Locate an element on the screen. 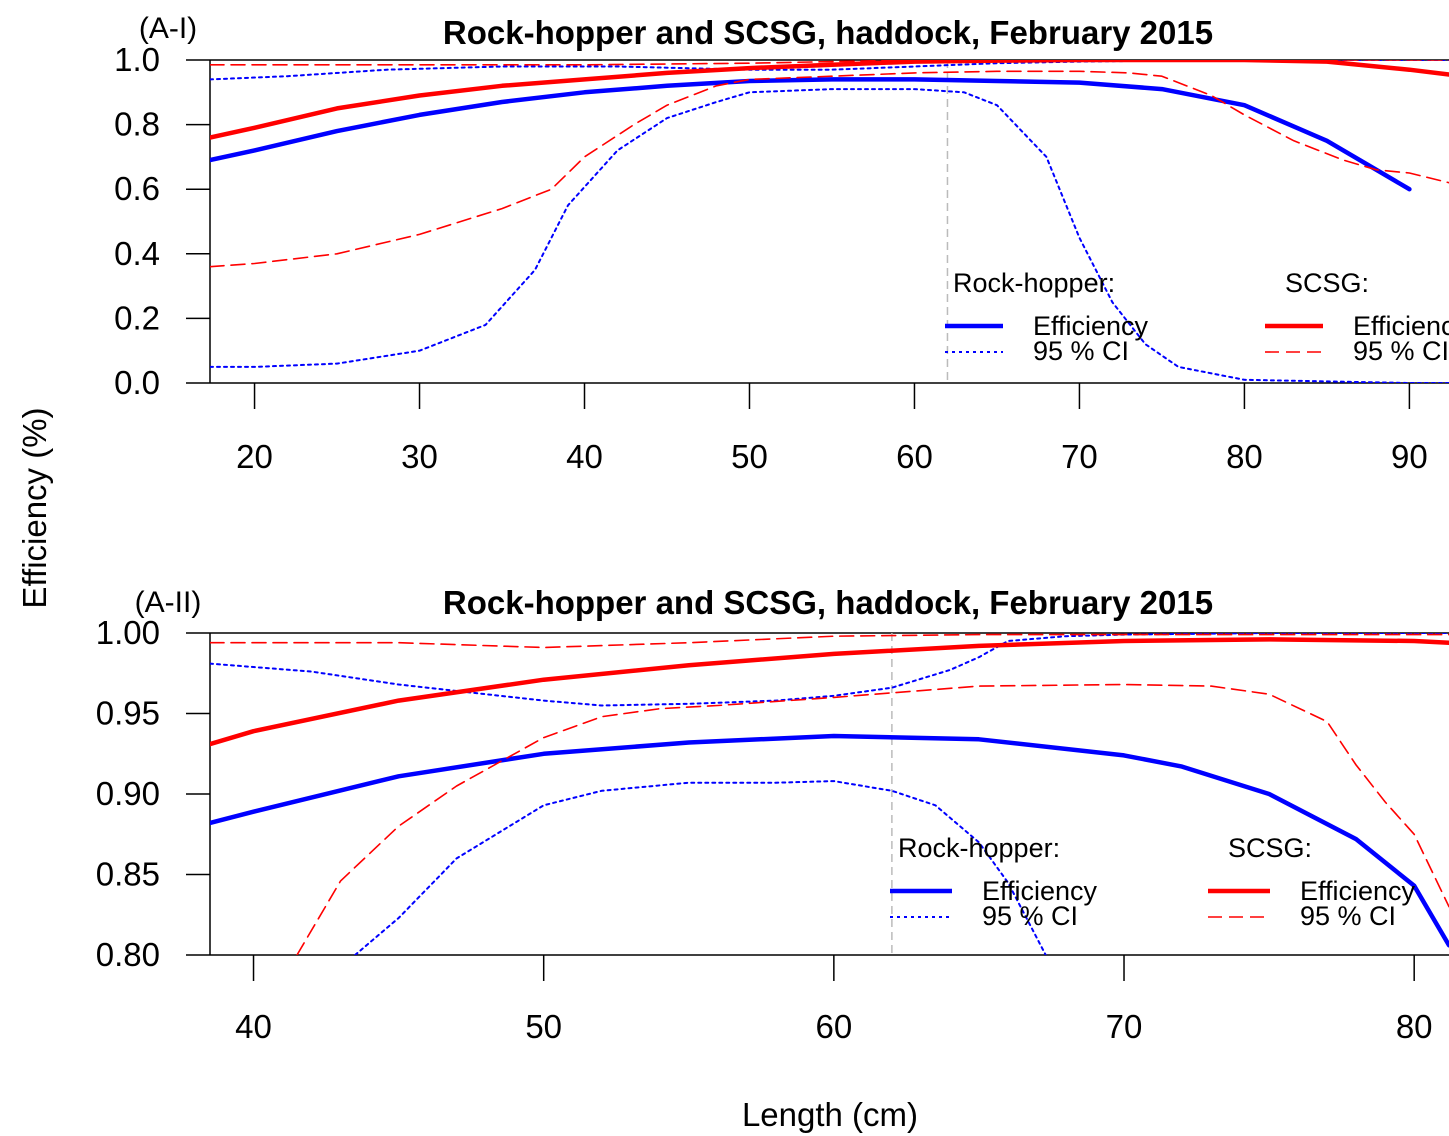 This screenshot has width=1449, height=1136. x-tick-label: 90 is located at coordinates (1409, 456).